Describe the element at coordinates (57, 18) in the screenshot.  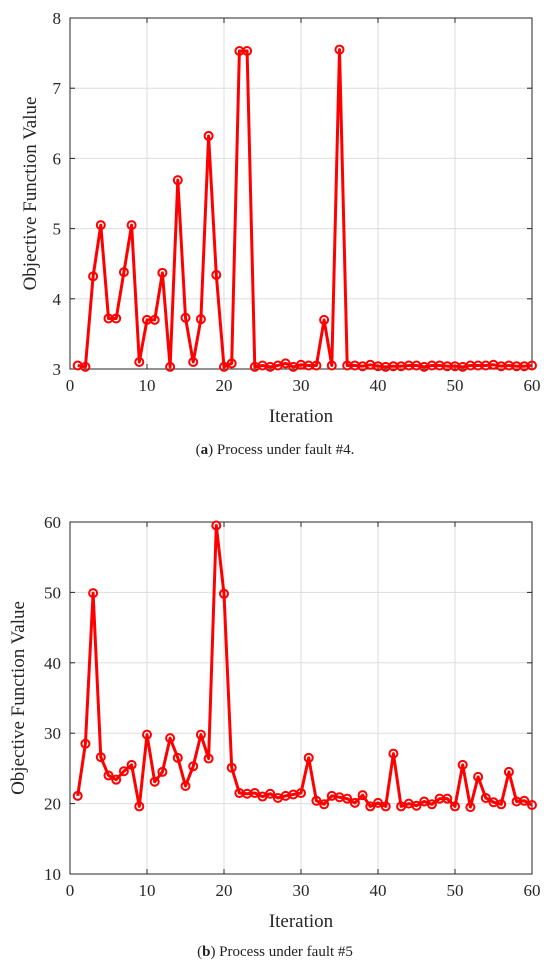
I see `y-tick-label: 8` at that location.